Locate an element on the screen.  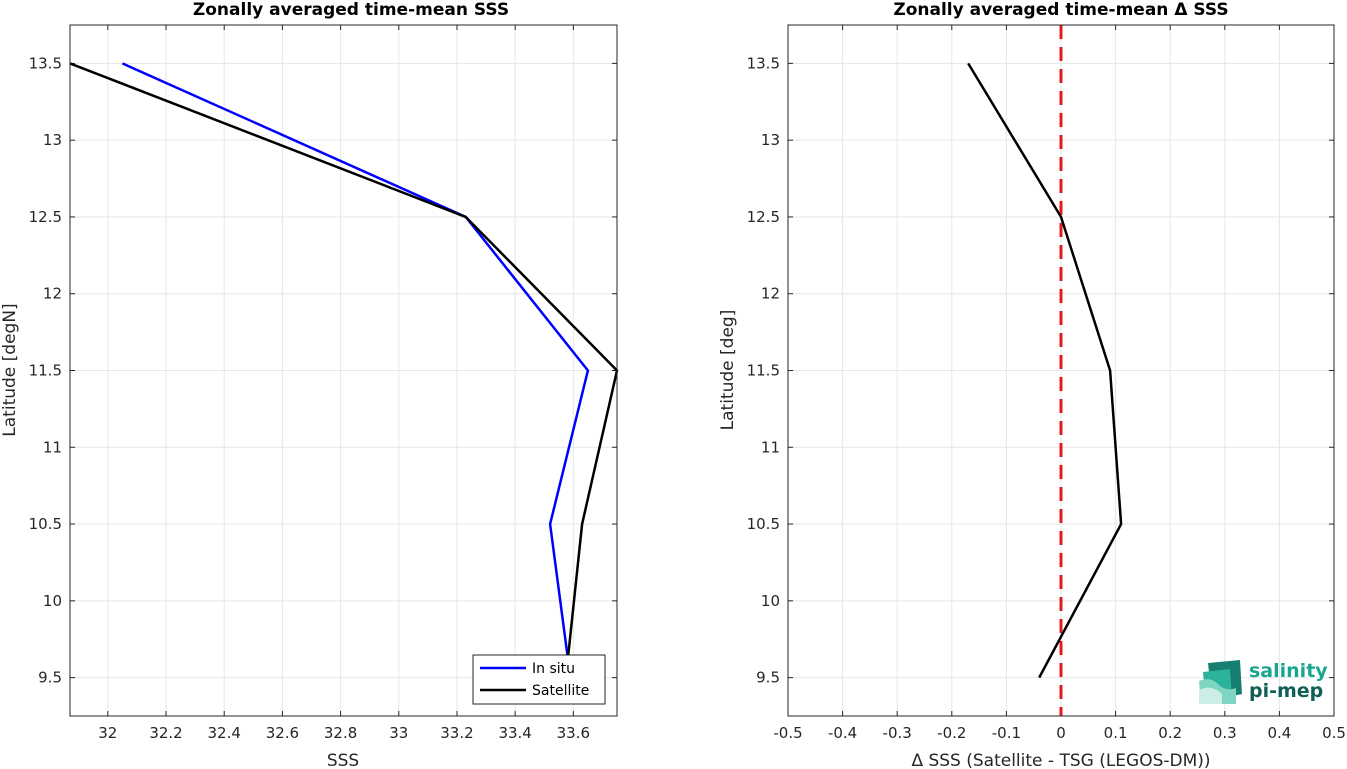
left-x-tick-label: 33.4 is located at coordinates (514, 733).